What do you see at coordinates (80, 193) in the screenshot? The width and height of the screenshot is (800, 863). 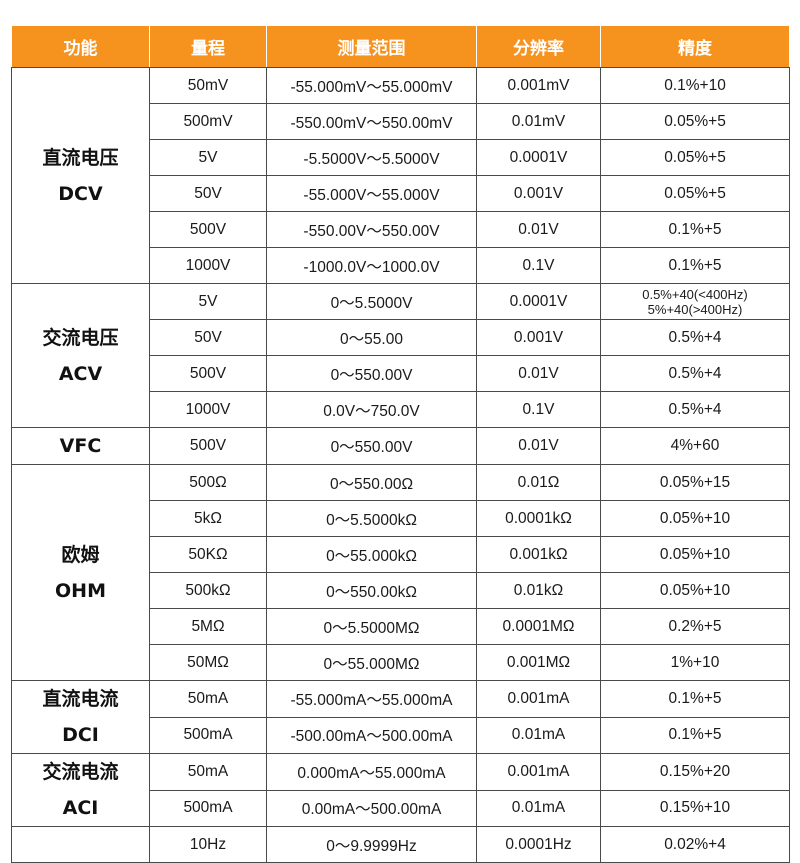 I see `function-code: DCV` at bounding box center [80, 193].